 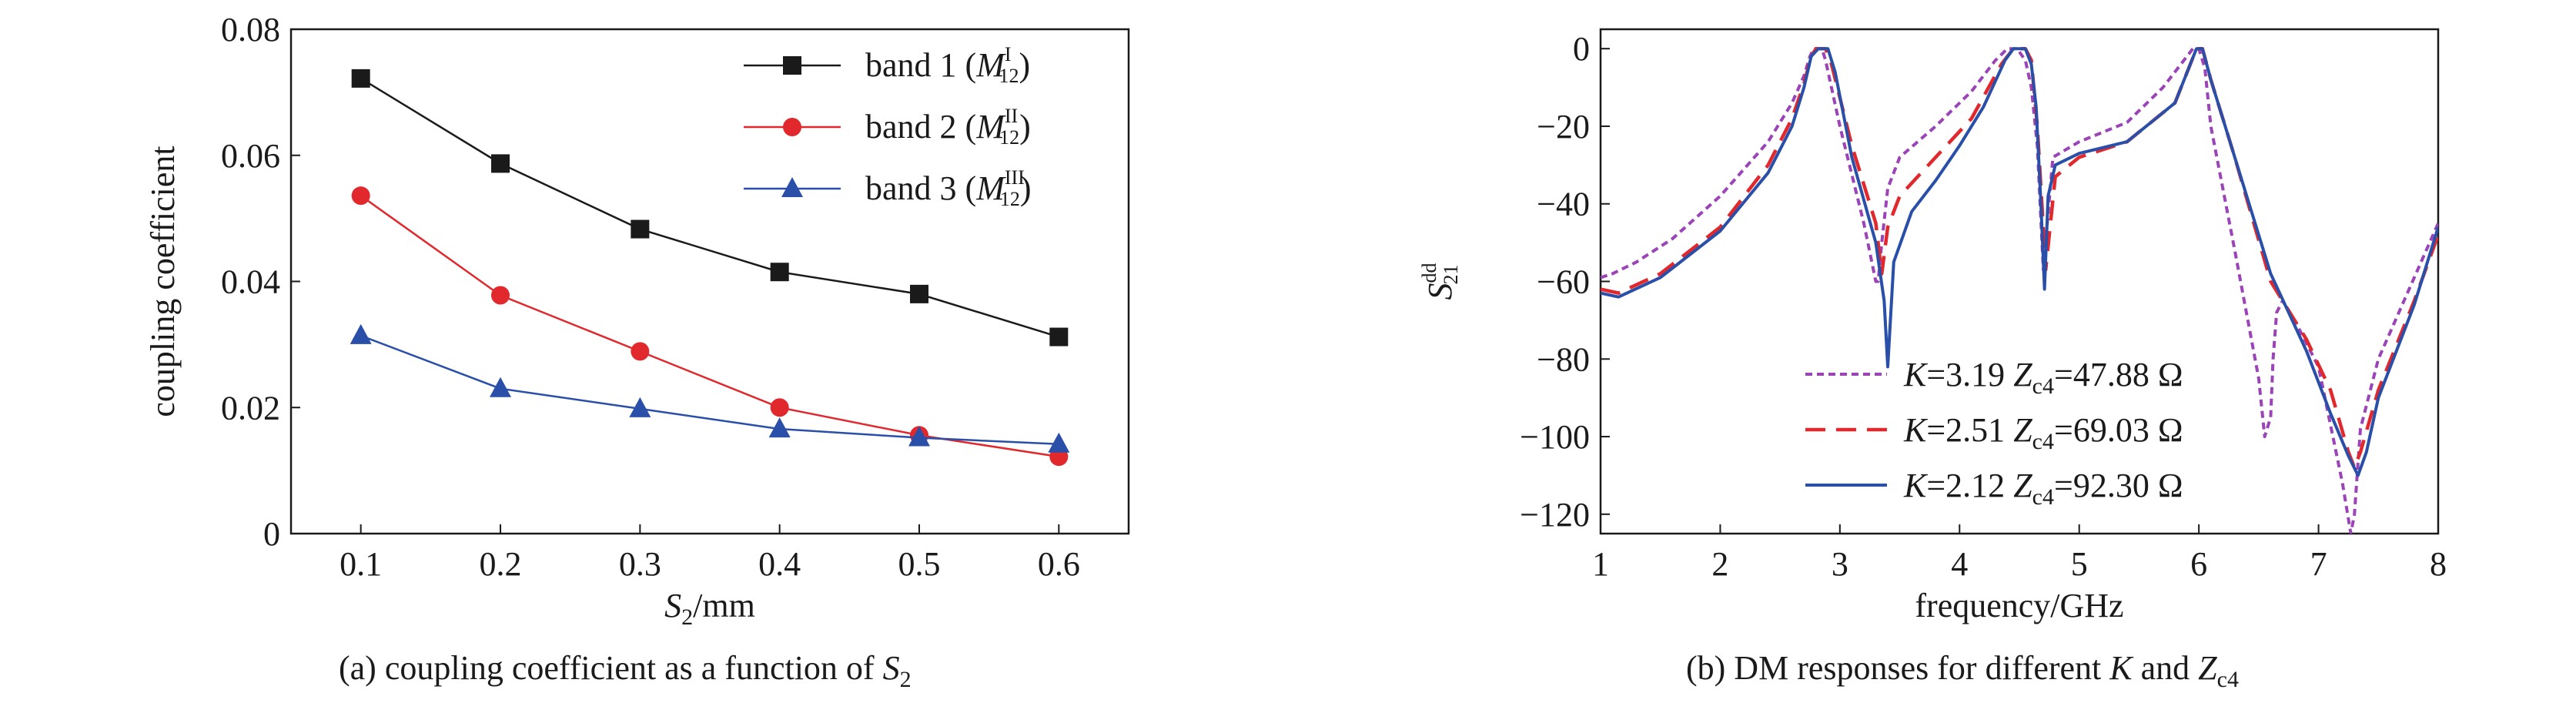 I want to click on x-tick-label: 0.5, so click(x=920, y=564).